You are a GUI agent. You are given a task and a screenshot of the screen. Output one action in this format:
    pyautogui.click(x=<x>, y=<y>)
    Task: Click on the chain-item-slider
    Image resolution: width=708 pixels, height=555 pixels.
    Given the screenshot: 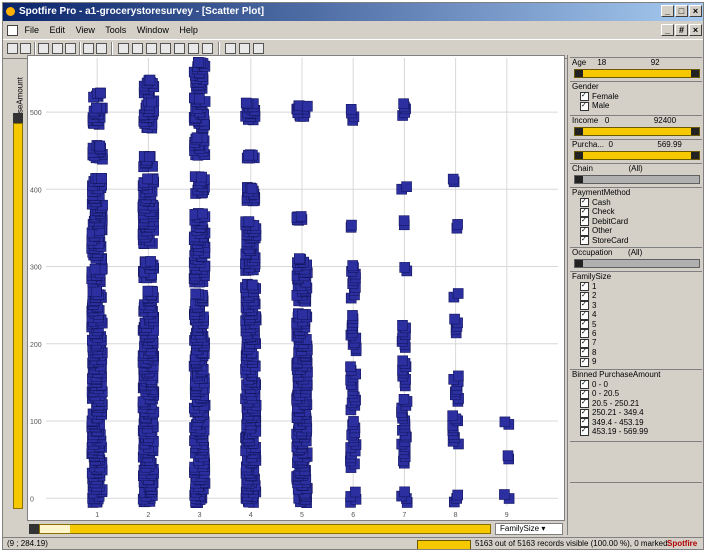 What is the action you would take?
    pyautogui.click(x=637, y=179)
    